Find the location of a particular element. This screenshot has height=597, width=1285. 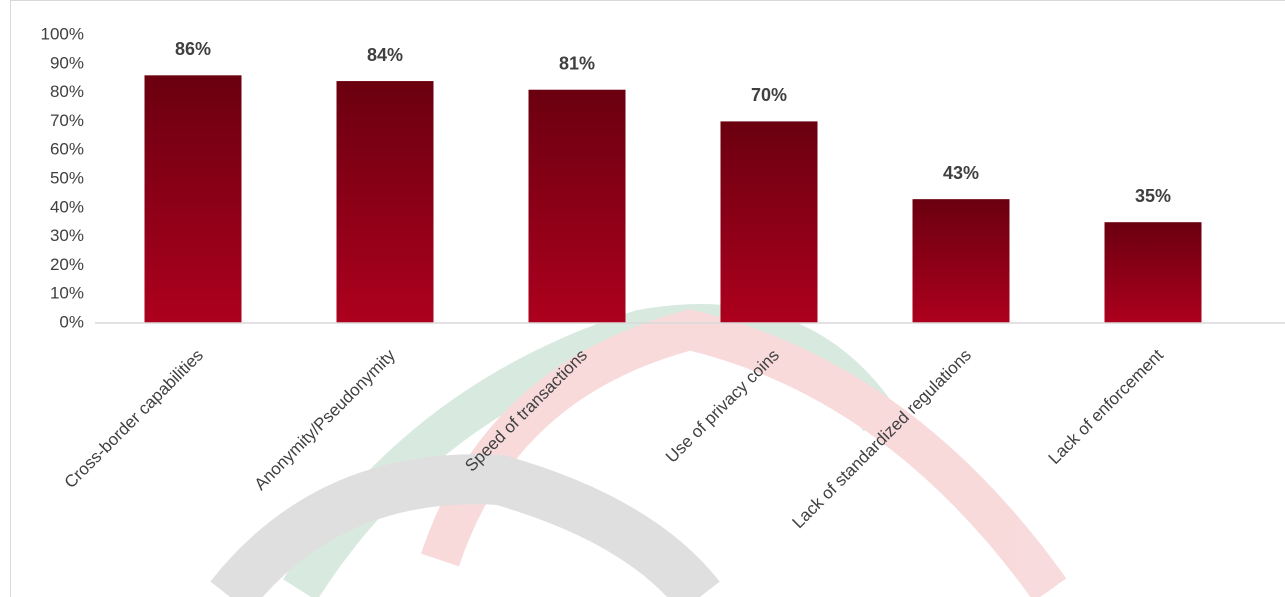

x-tick-label: Use of privacy coins is located at coordinates (722, 406).